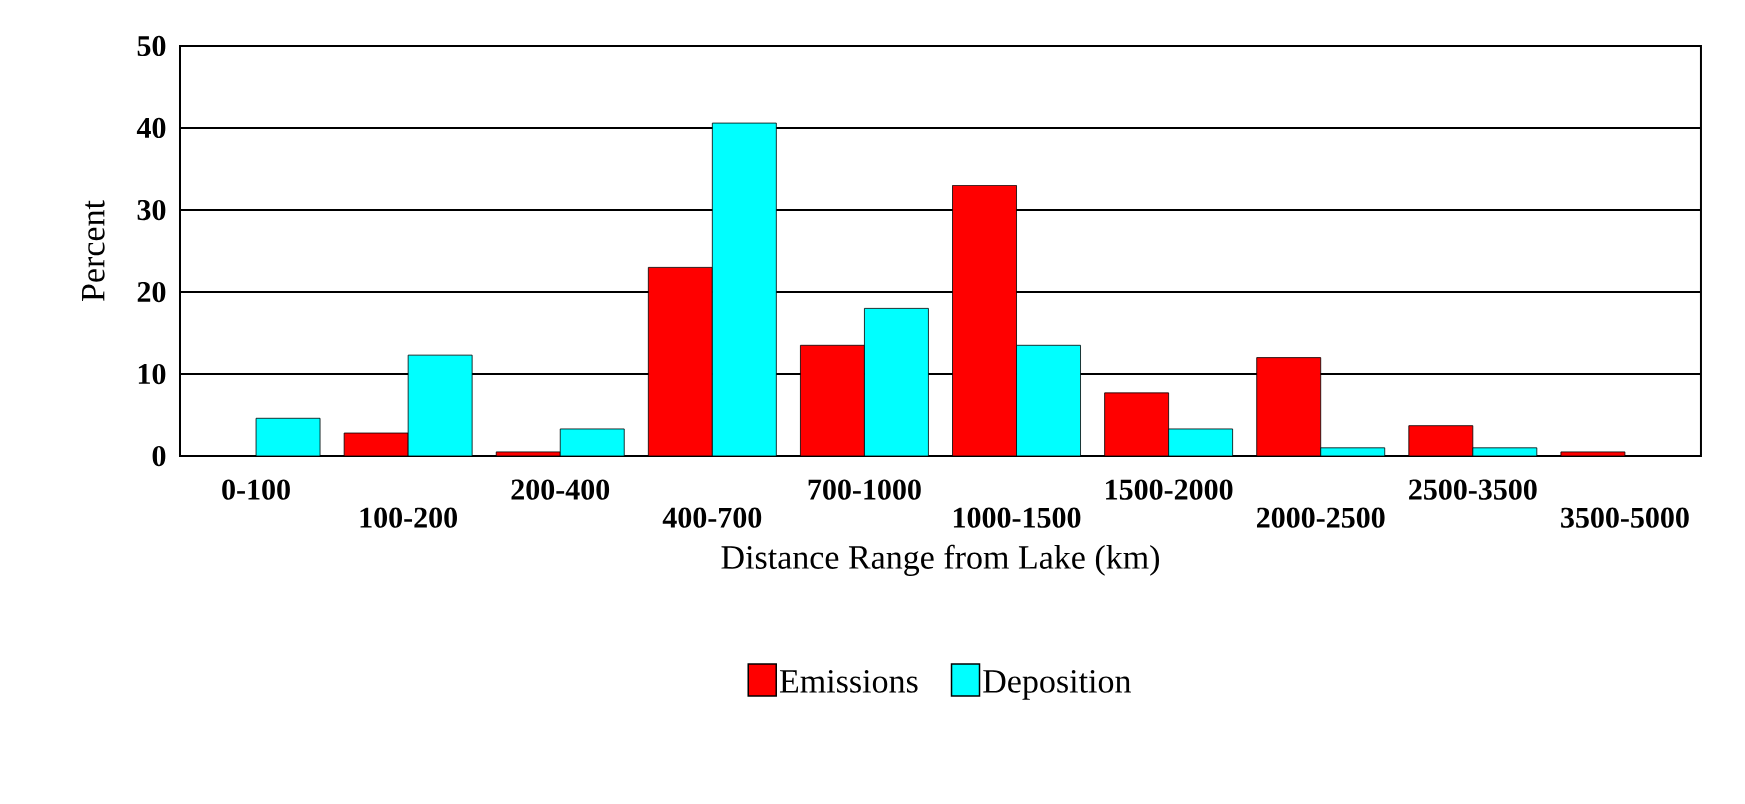 Image resolution: width=1745 pixels, height=804 pixels. I want to click on x-tick-label: 2000-2500, so click(1320, 517).